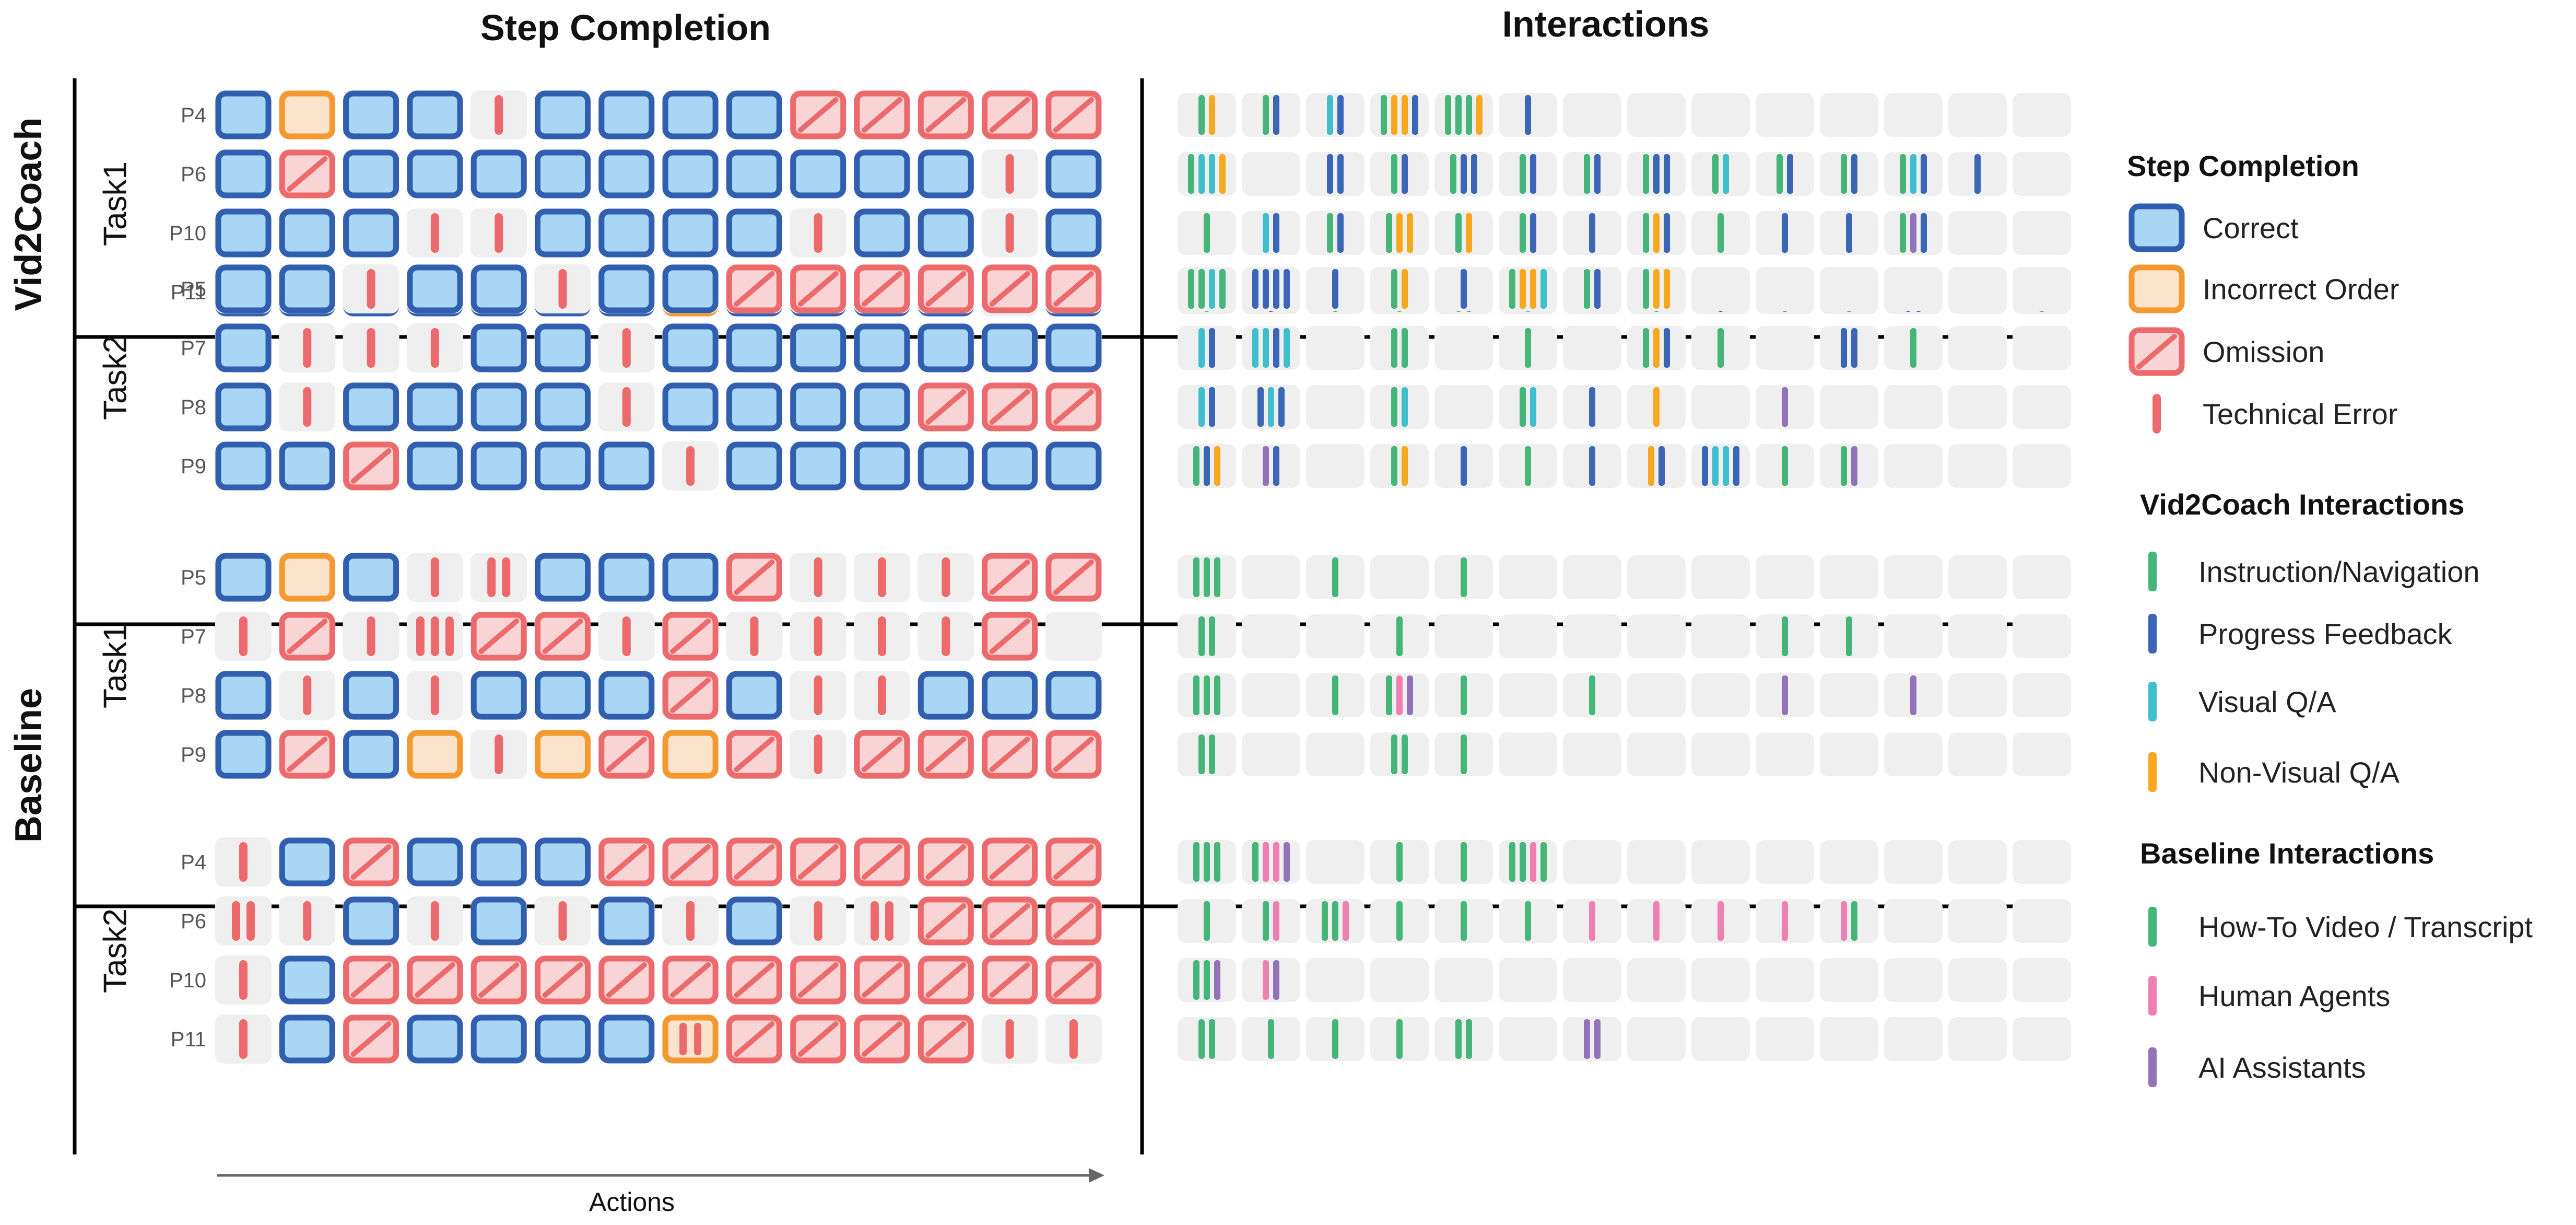  Describe the element at coordinates (2294, 995) in the screenshot. I see `legend-baseline-item: Human Agents` at that location.